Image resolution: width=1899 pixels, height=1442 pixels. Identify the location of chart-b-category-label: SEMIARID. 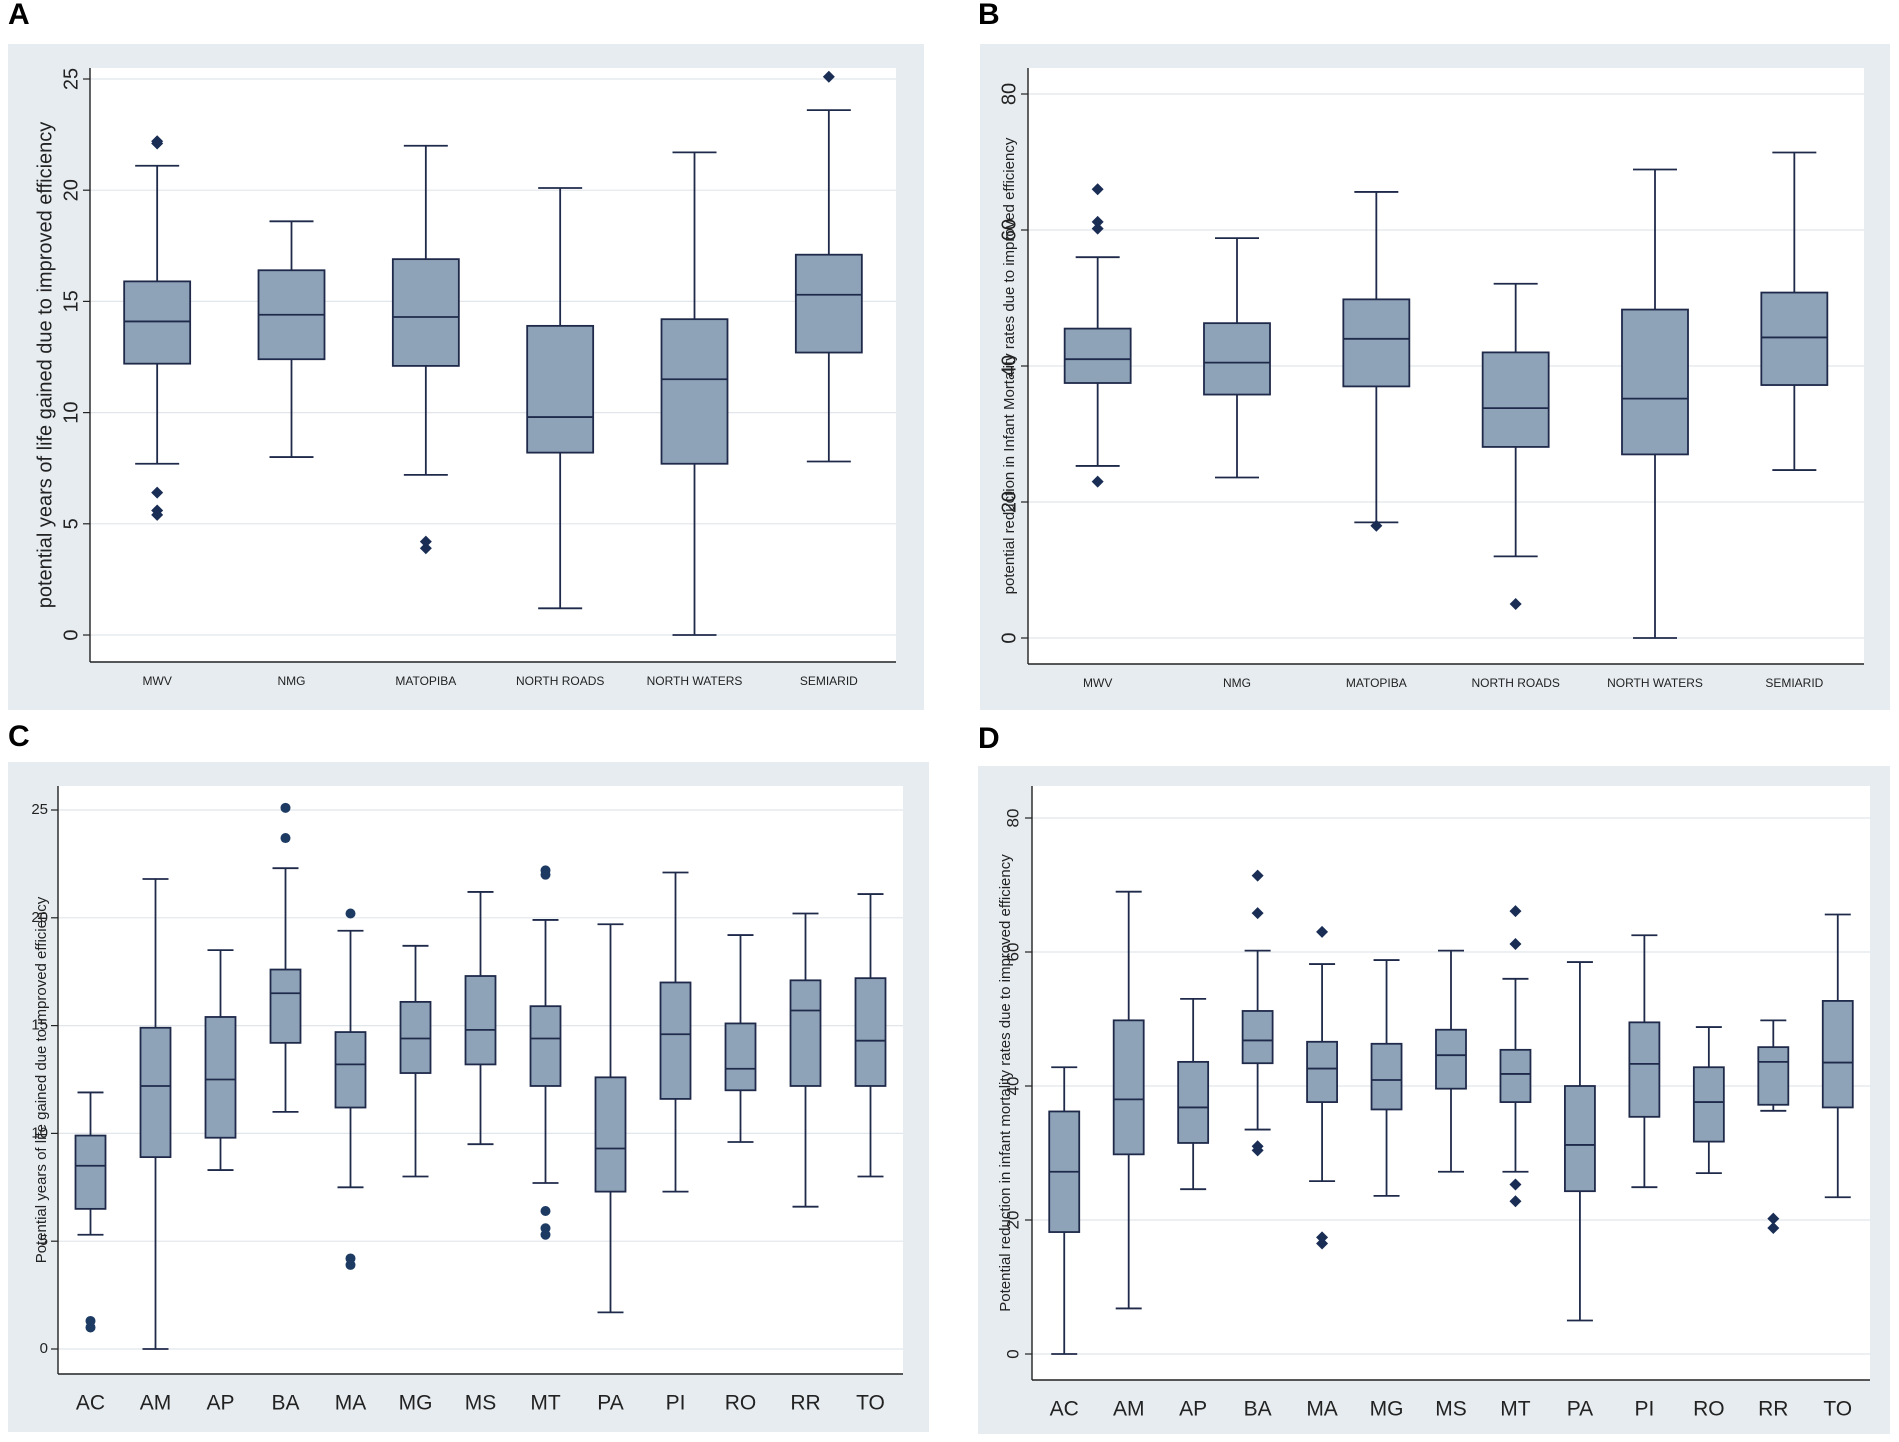
(1794, 683).